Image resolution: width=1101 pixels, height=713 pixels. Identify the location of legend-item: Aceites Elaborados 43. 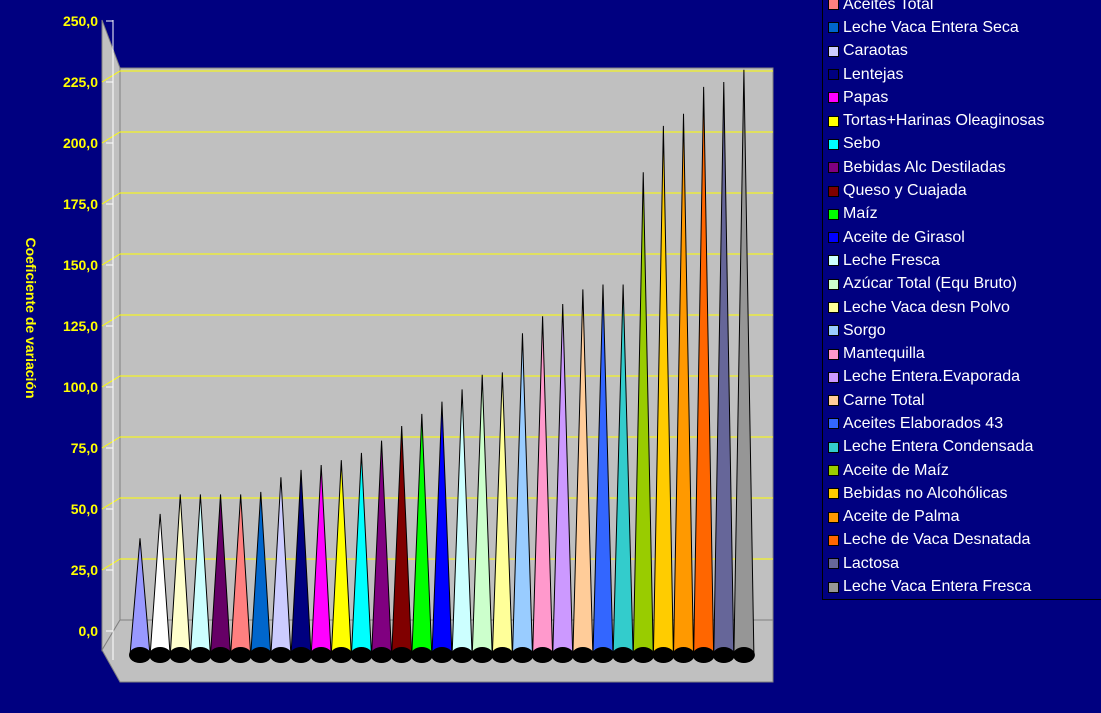
(962, 423).